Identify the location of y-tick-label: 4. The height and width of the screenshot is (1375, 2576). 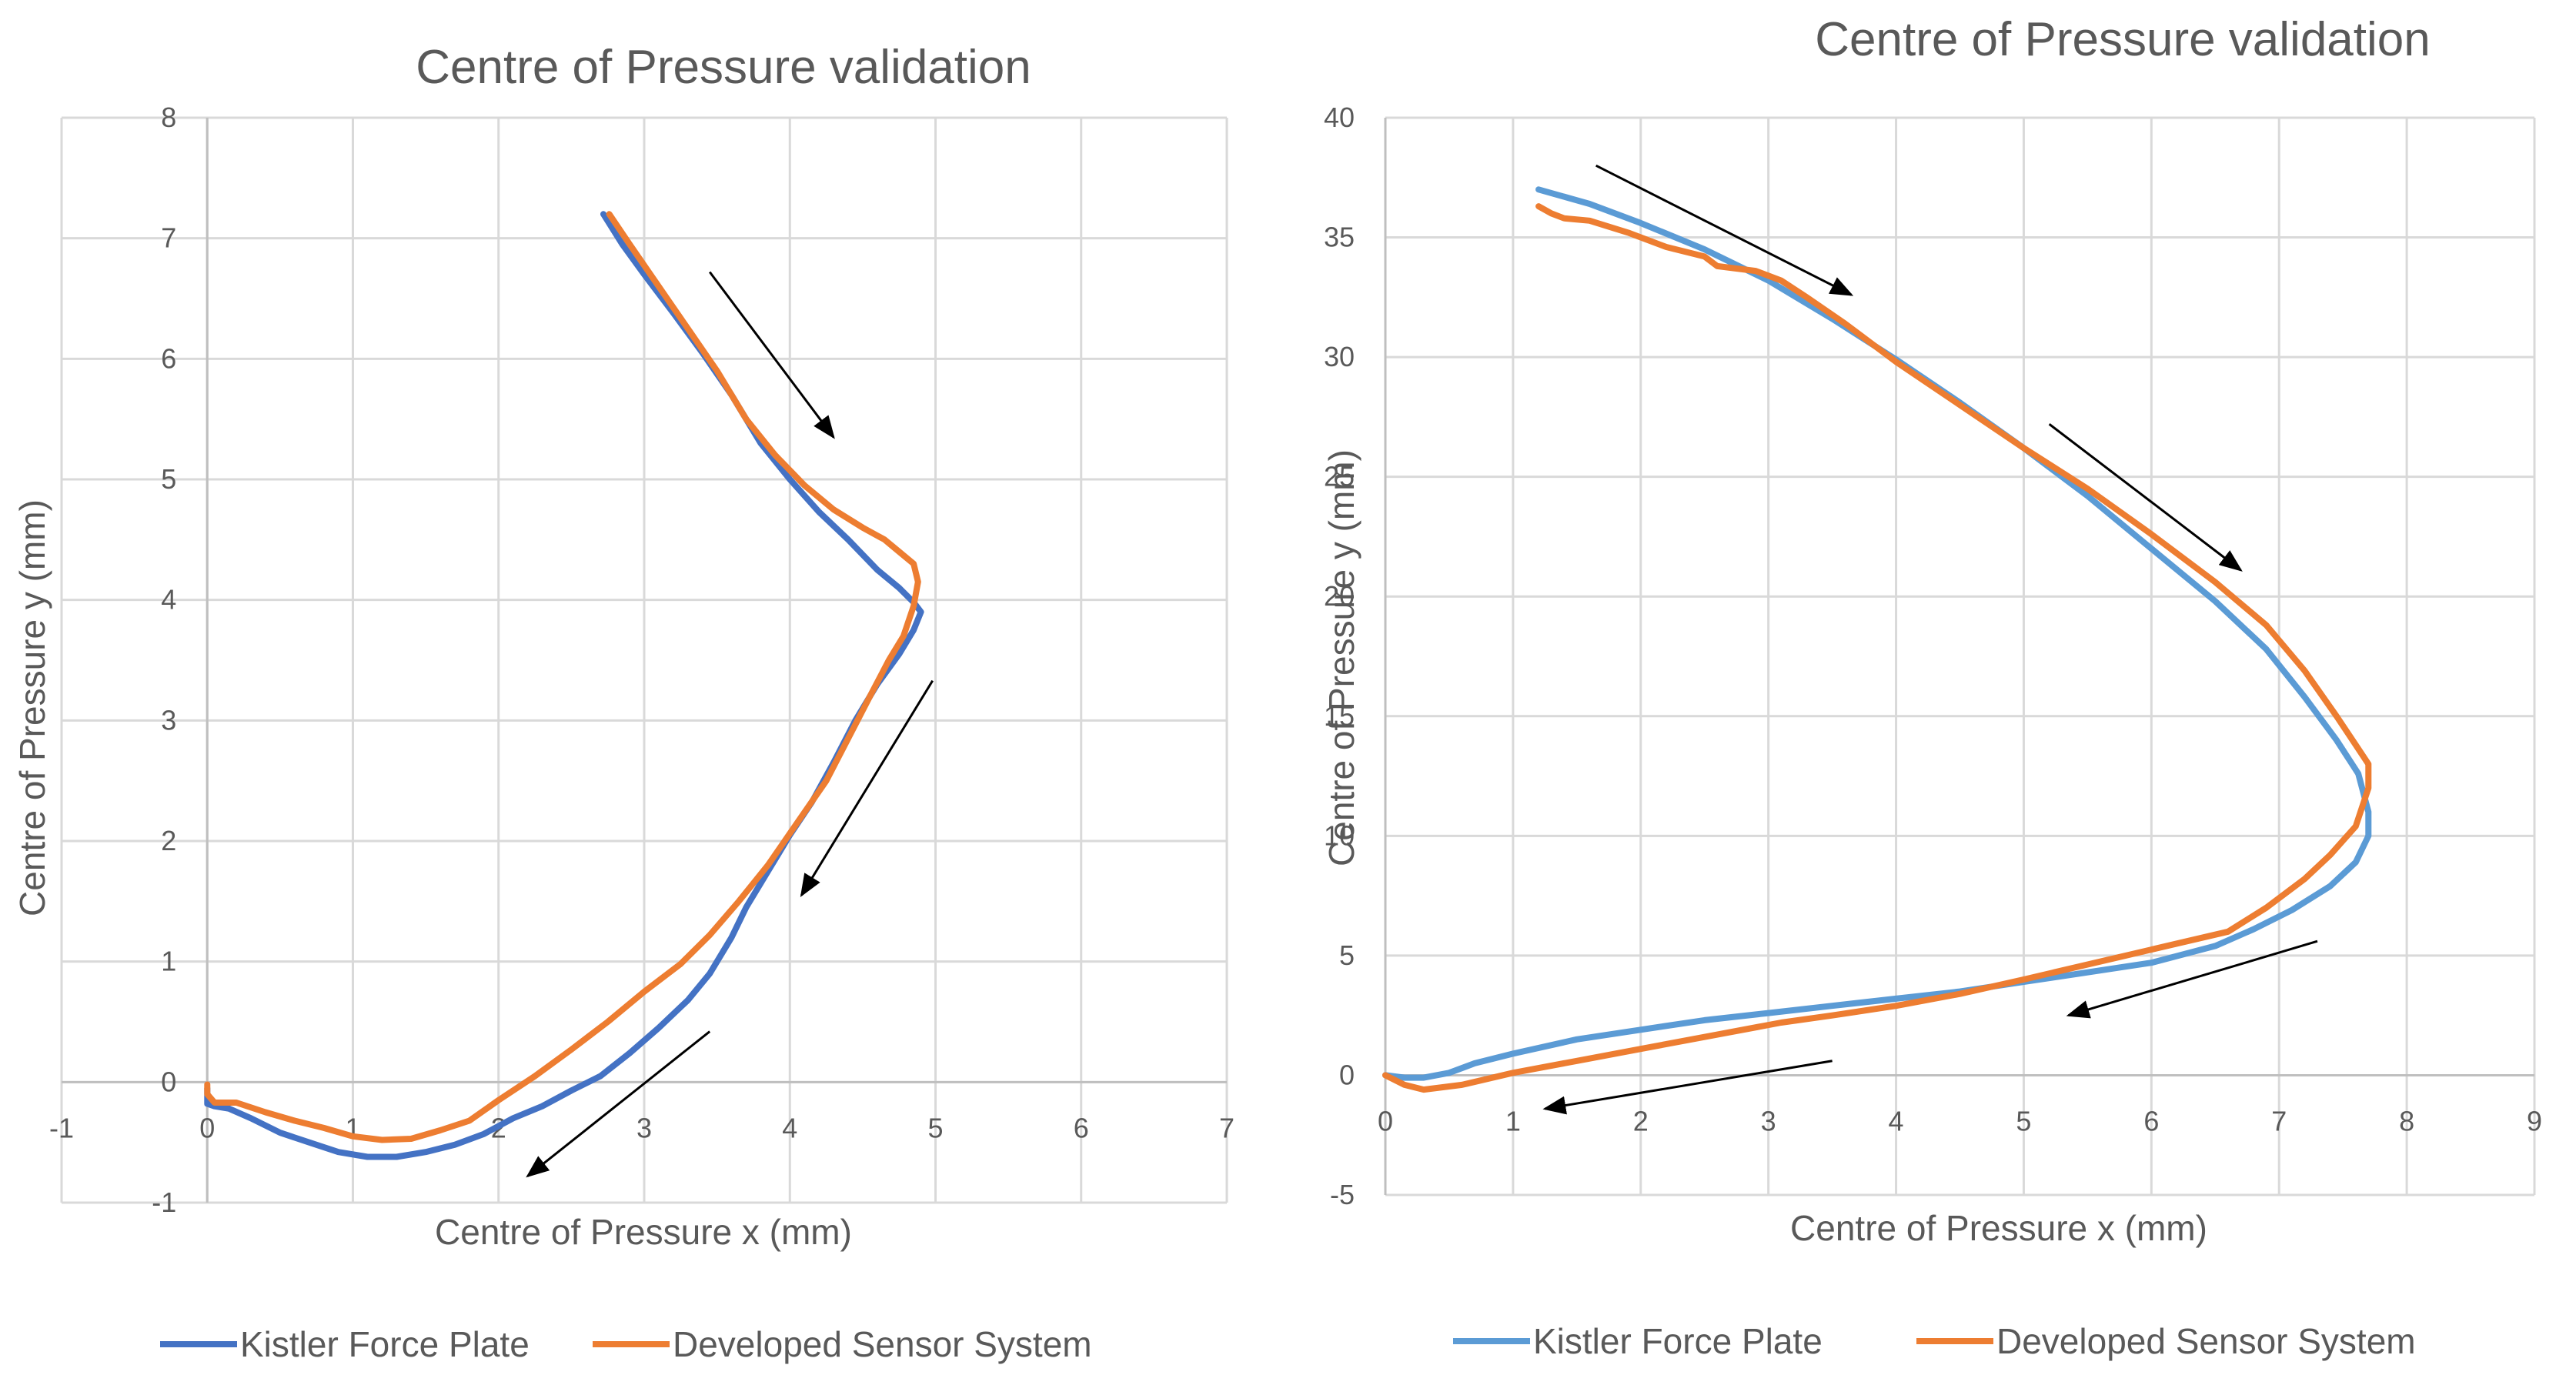
(168, 600).